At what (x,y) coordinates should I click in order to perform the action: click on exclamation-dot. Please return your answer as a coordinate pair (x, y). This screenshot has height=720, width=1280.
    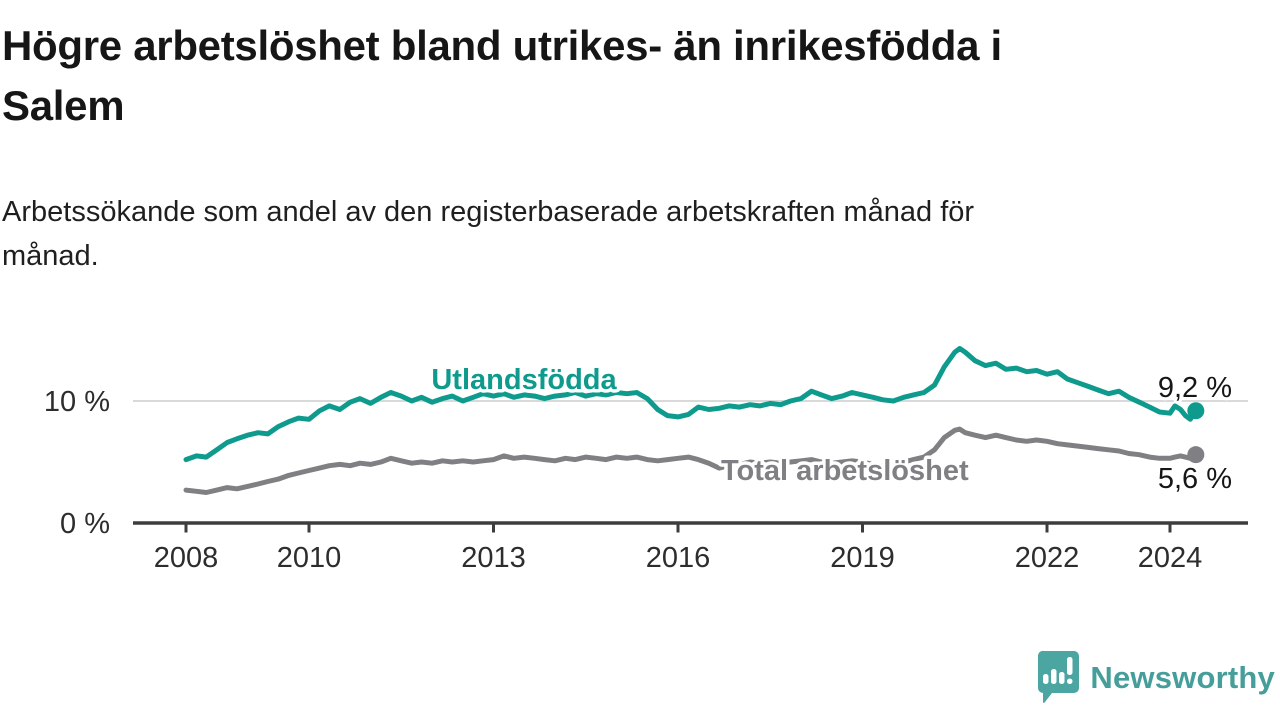
    Looking at the image, I should click on (1070, 681).